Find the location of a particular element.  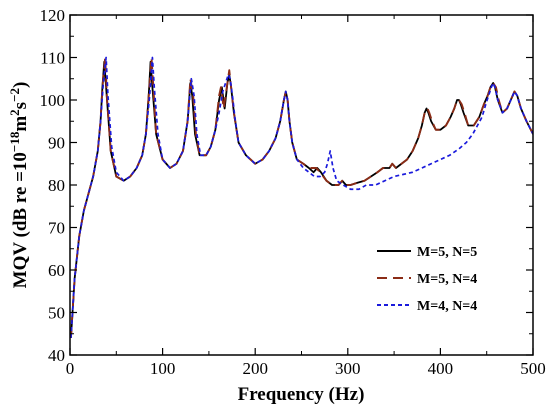

x-tick-label: 200 is located at coordinates (255, 368).